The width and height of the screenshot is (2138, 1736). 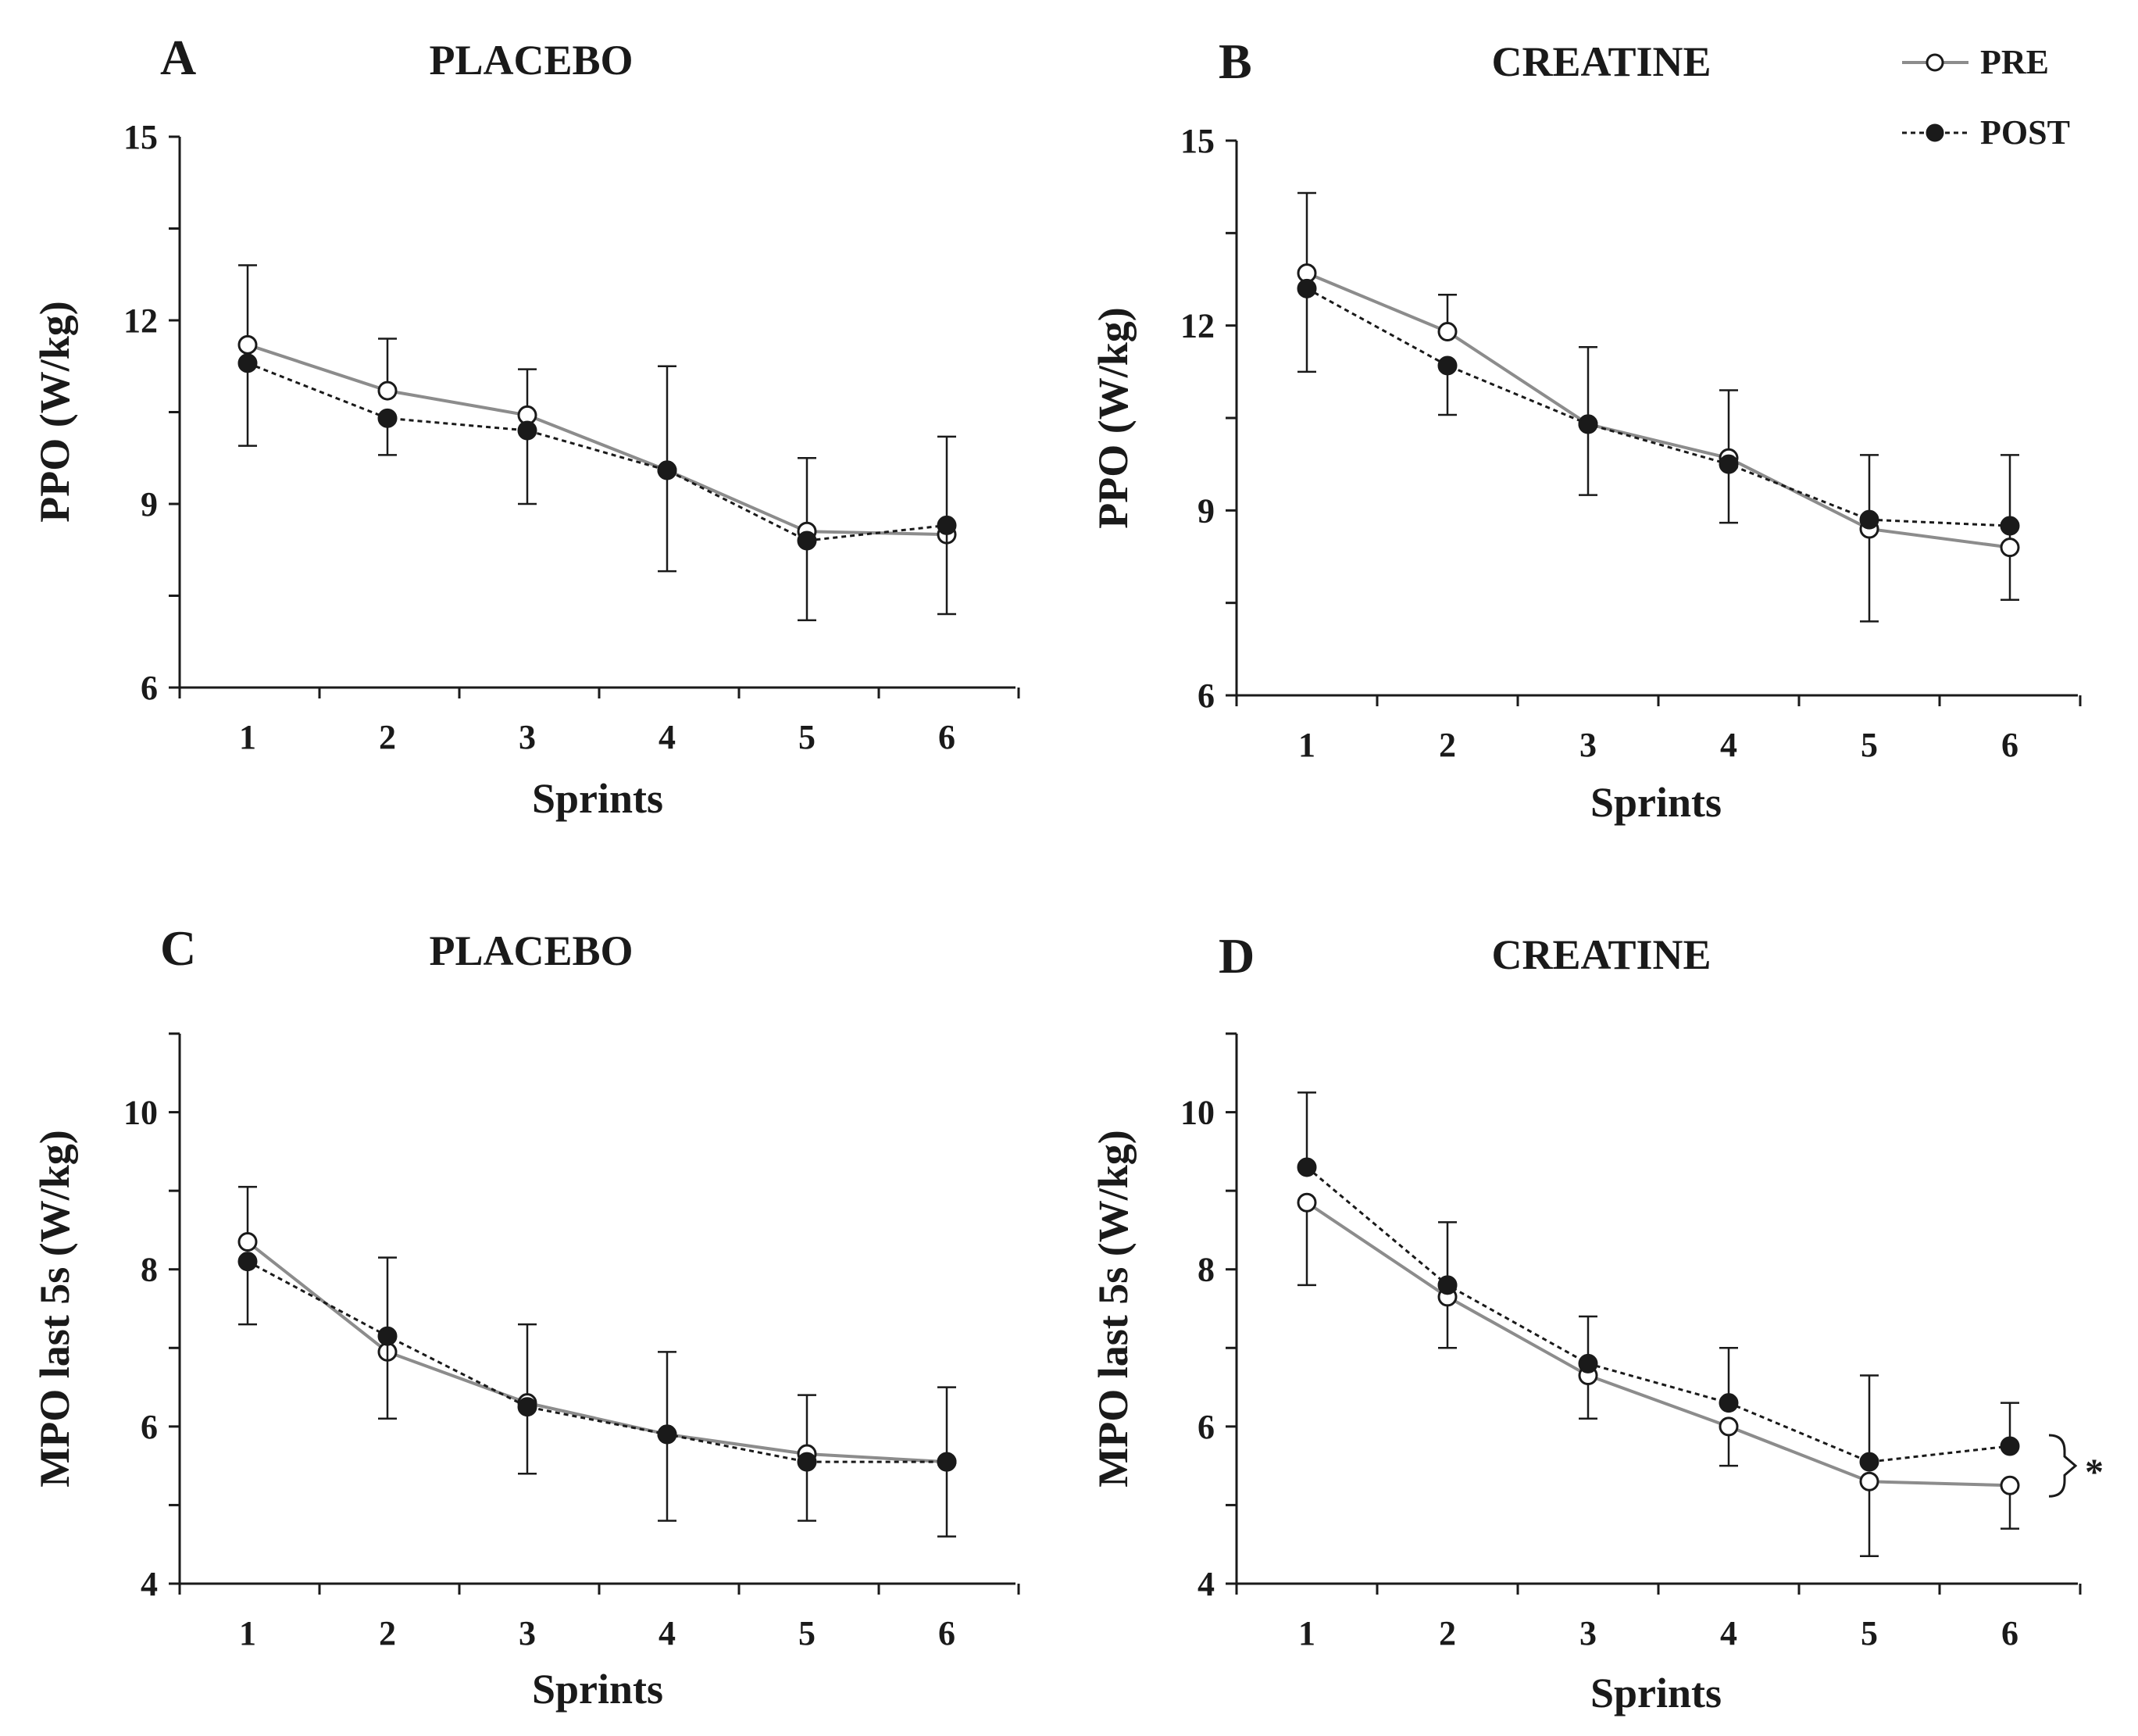 What do you see at coordinates (2014, 62) in the screenshot?
I see `legend-pre-label: PRE` at bounding box center [2014, 62].